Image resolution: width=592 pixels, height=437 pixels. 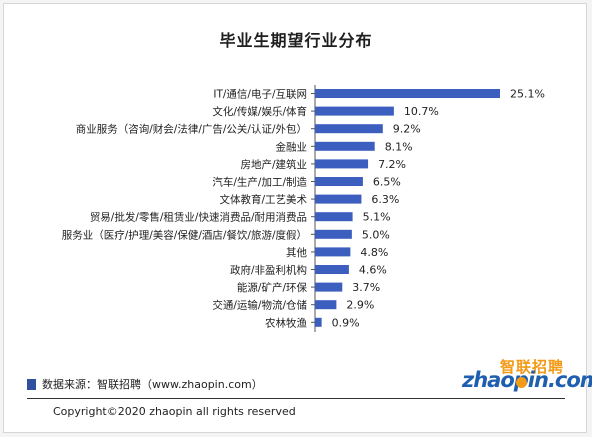 What do you see at coordinates (286, 322) in the screenshot?
I see `category-label: 农林牧渔` at bounding box center [286, 322].